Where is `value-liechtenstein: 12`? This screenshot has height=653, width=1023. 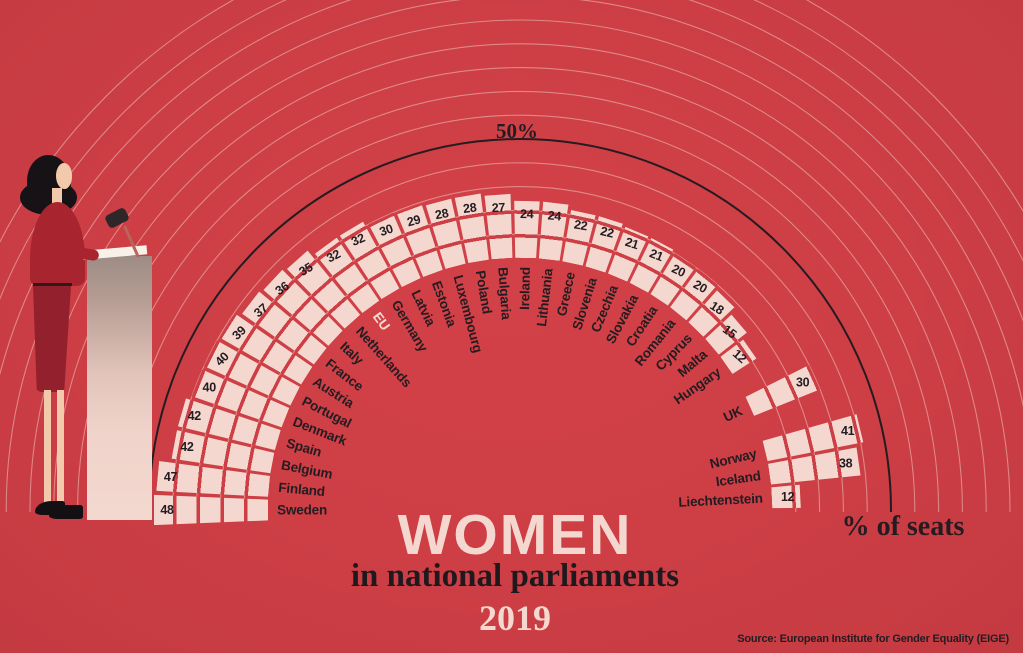 value-liechtenstein: 12 is located at coordinates (787, 496).